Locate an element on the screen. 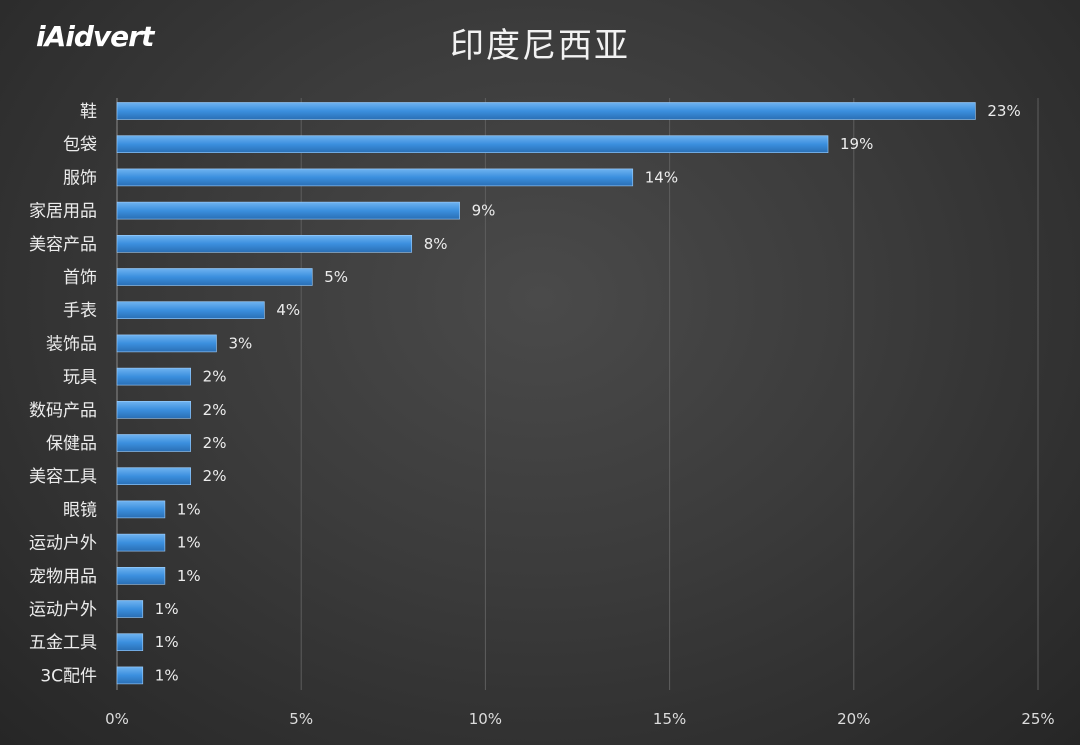  value-label: 23% is located at coordinates (1003, 111).